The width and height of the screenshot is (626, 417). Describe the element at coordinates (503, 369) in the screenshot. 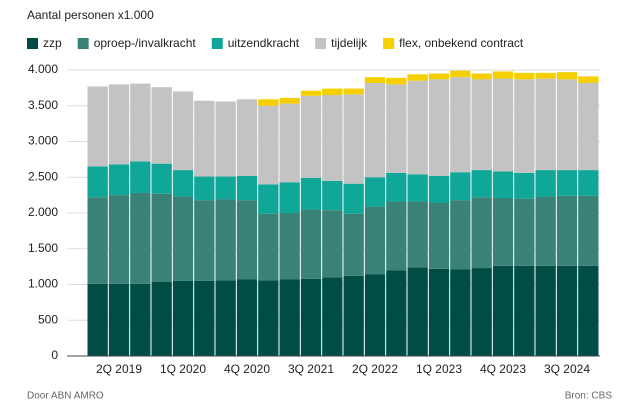

I see `x-tick-label: 4Q 2023` at that location.